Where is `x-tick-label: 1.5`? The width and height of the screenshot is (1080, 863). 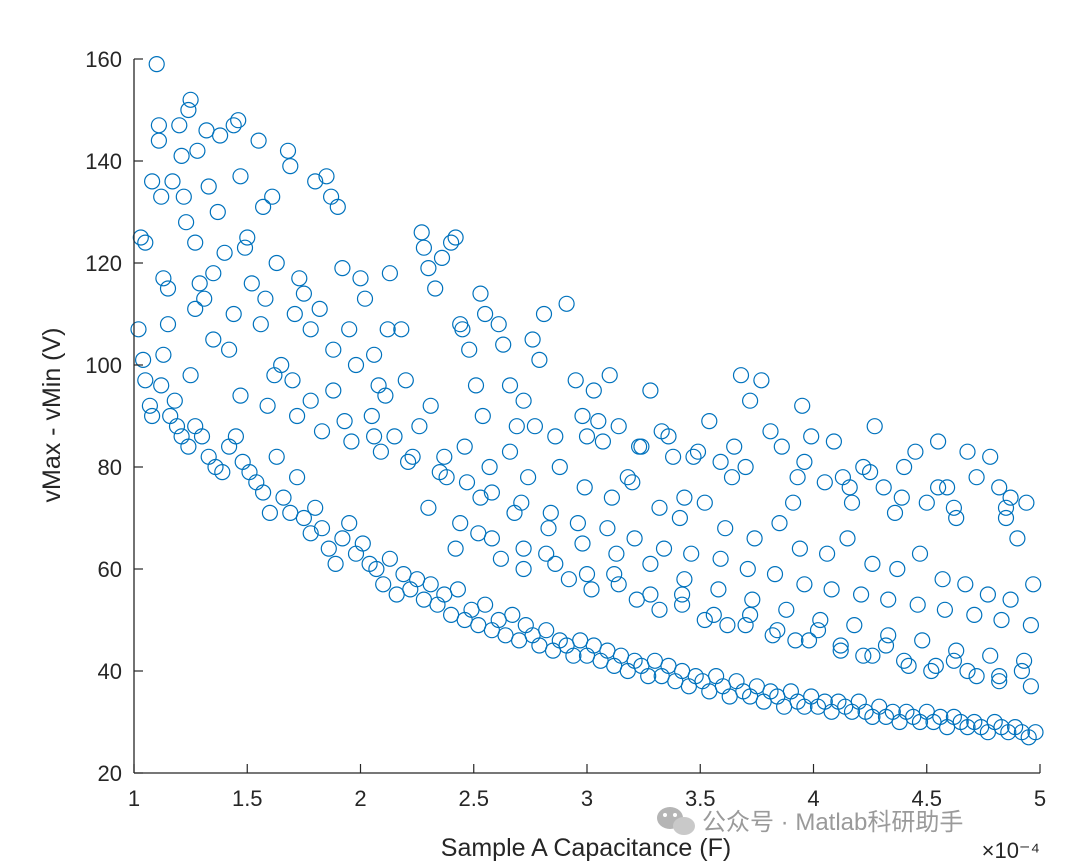
x-tick-label: 1.5 is located at coordinates (247, 798).